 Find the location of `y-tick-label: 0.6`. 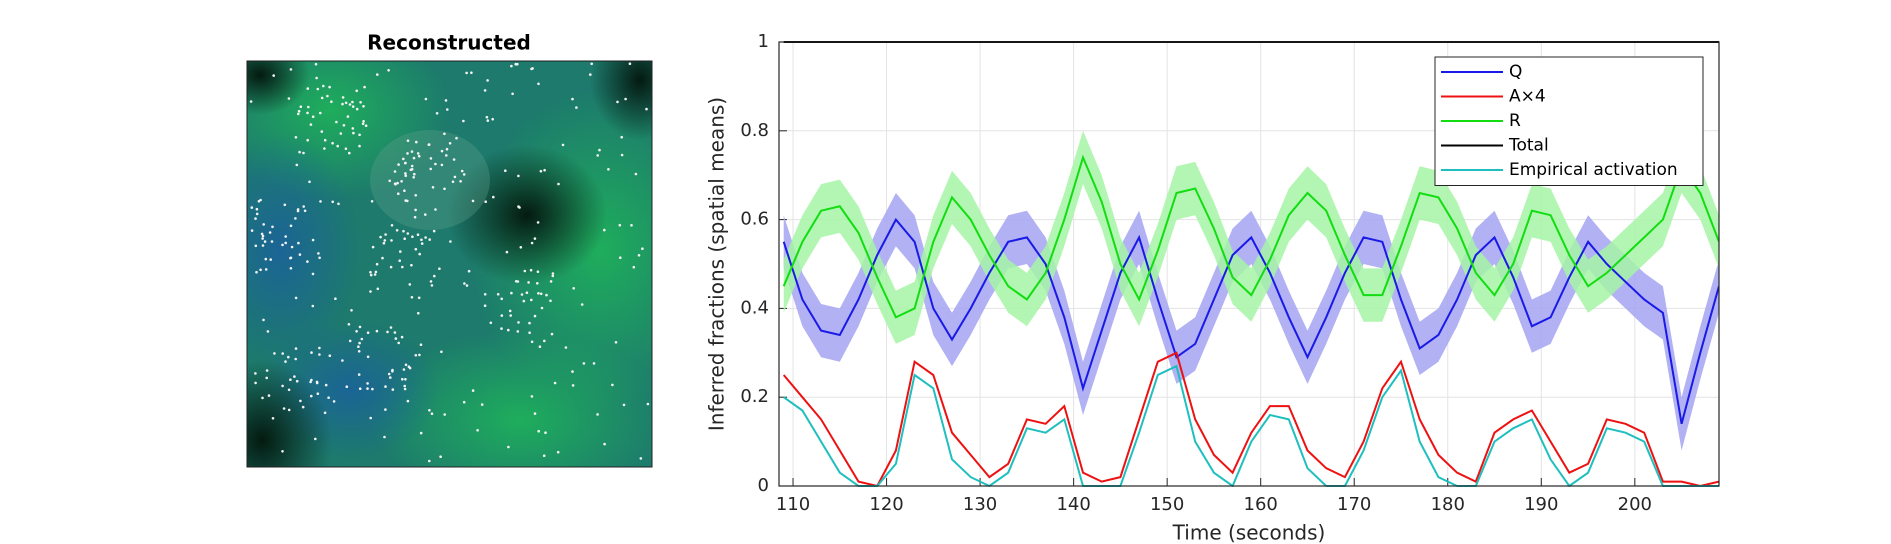

y-tick-label: 0.6 is located at coordinates (754, 219).